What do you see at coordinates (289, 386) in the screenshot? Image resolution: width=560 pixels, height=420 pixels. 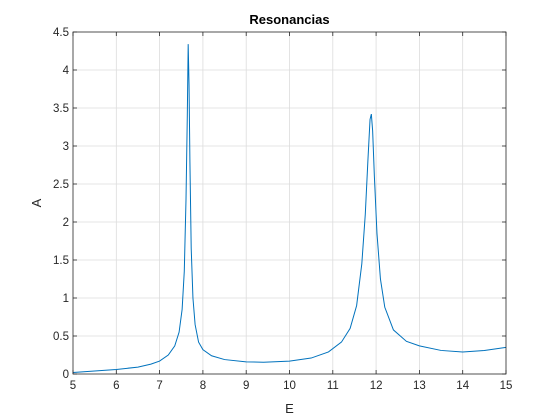 I see `x-tick-label: 10` at bounding box center [289, 386].